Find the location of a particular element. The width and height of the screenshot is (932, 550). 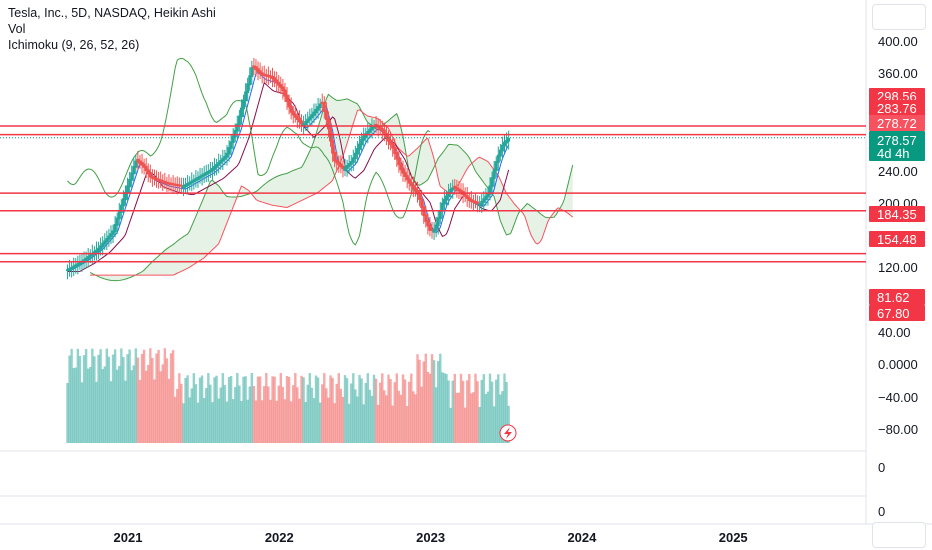

last-price-text: 278.57 is located at coordinates (897, 140).